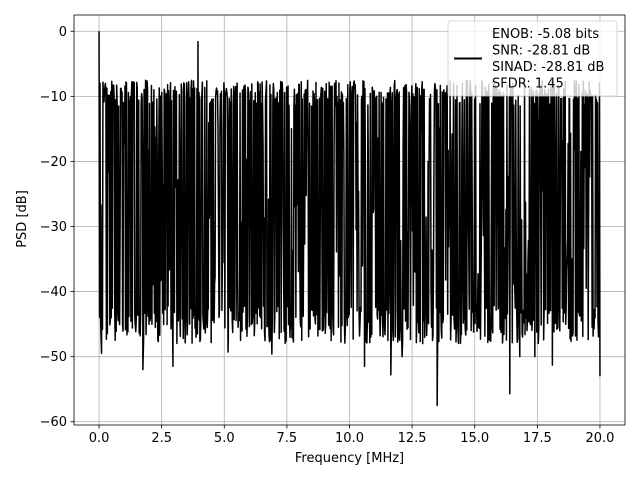  What do you see at coordinates (224, 438) in the screenshot?
I see `x-tick-label: 5.0` at bounding box center [224, 438].